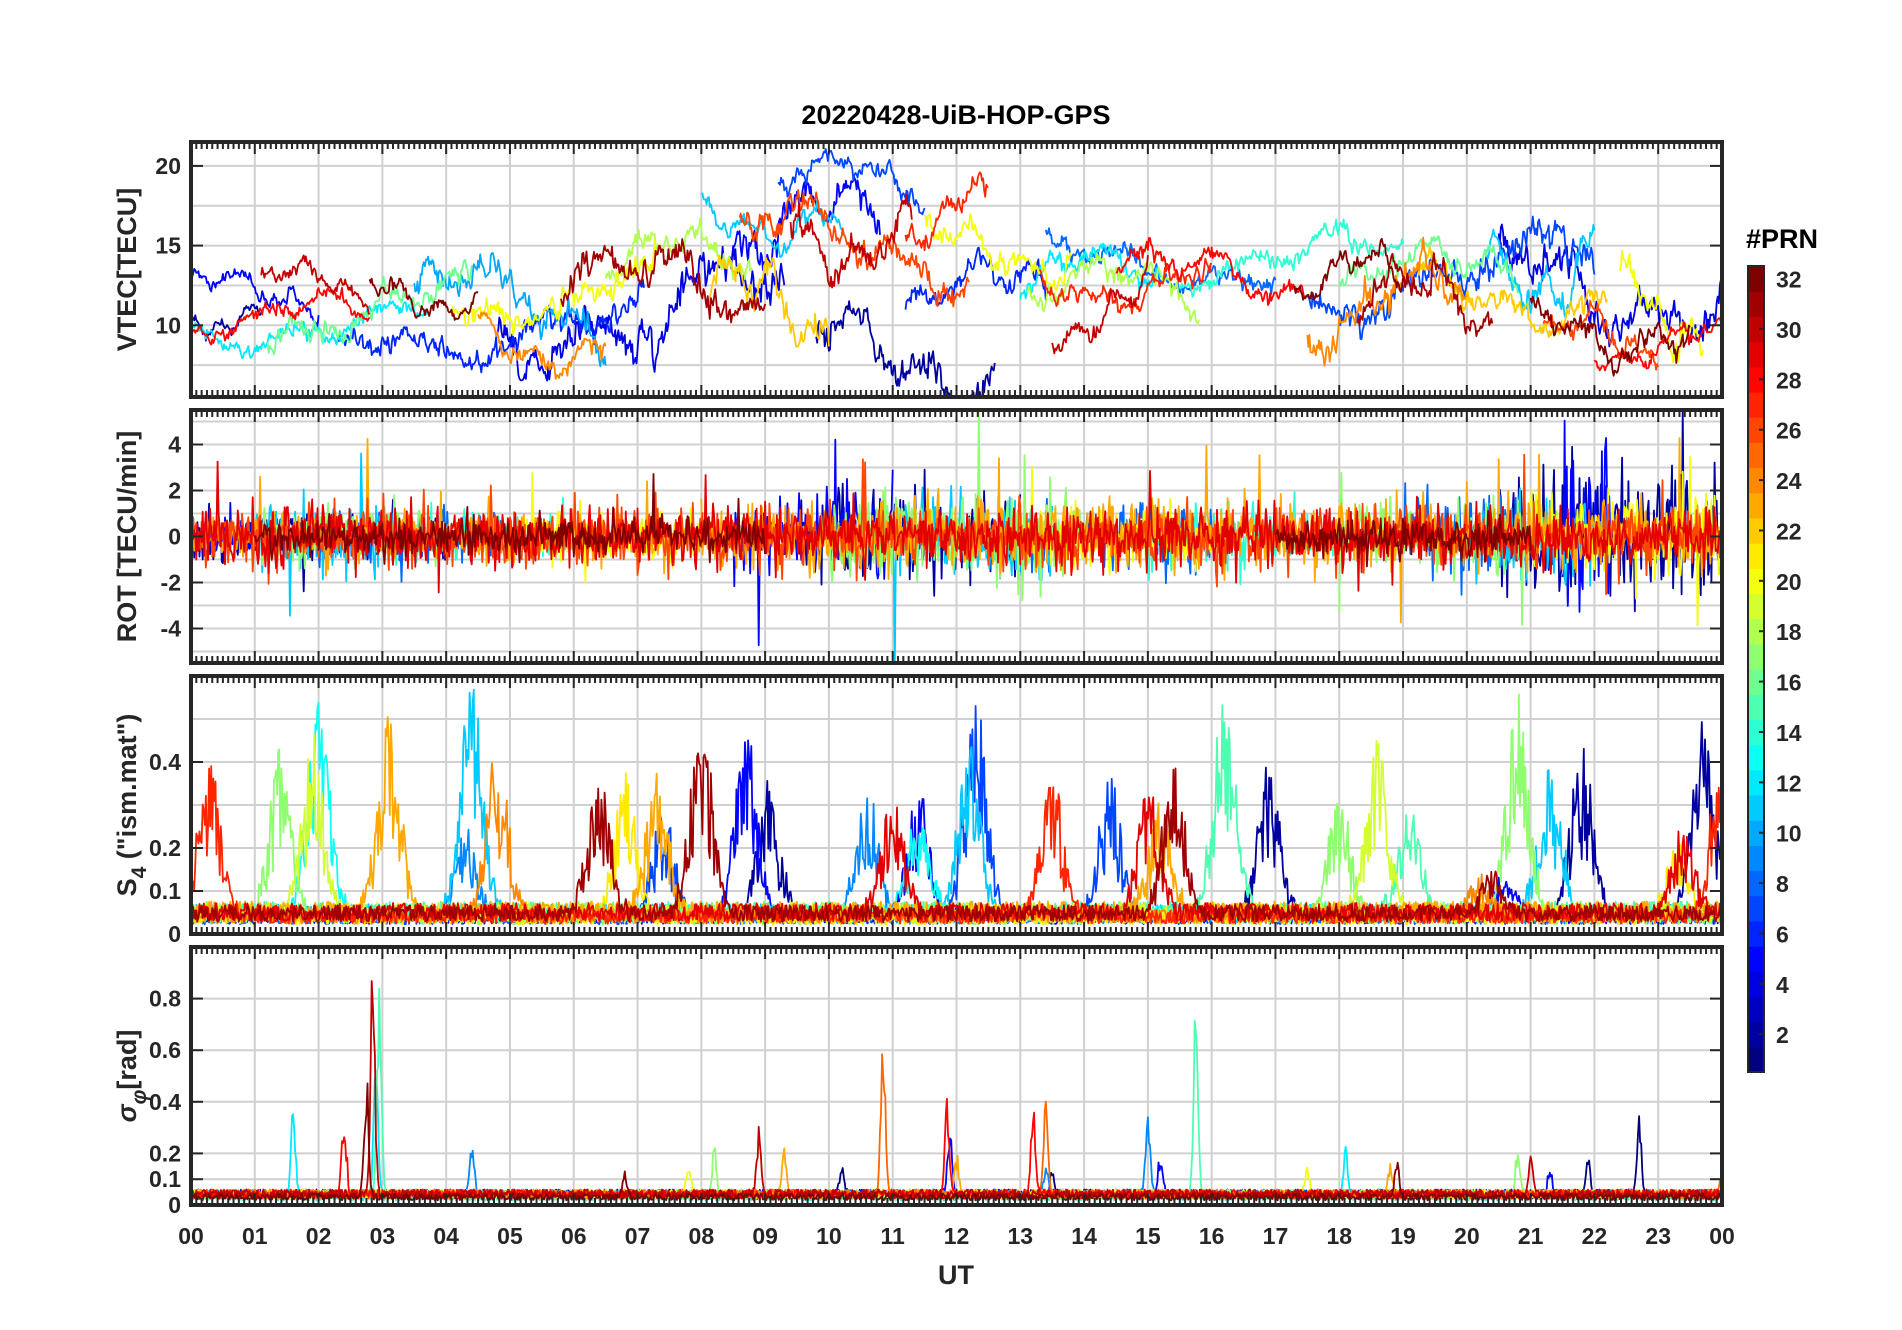  Describe the element at coordinates (255, 1236) in the screenshot. I see `x-tick-label: 01` at that location.